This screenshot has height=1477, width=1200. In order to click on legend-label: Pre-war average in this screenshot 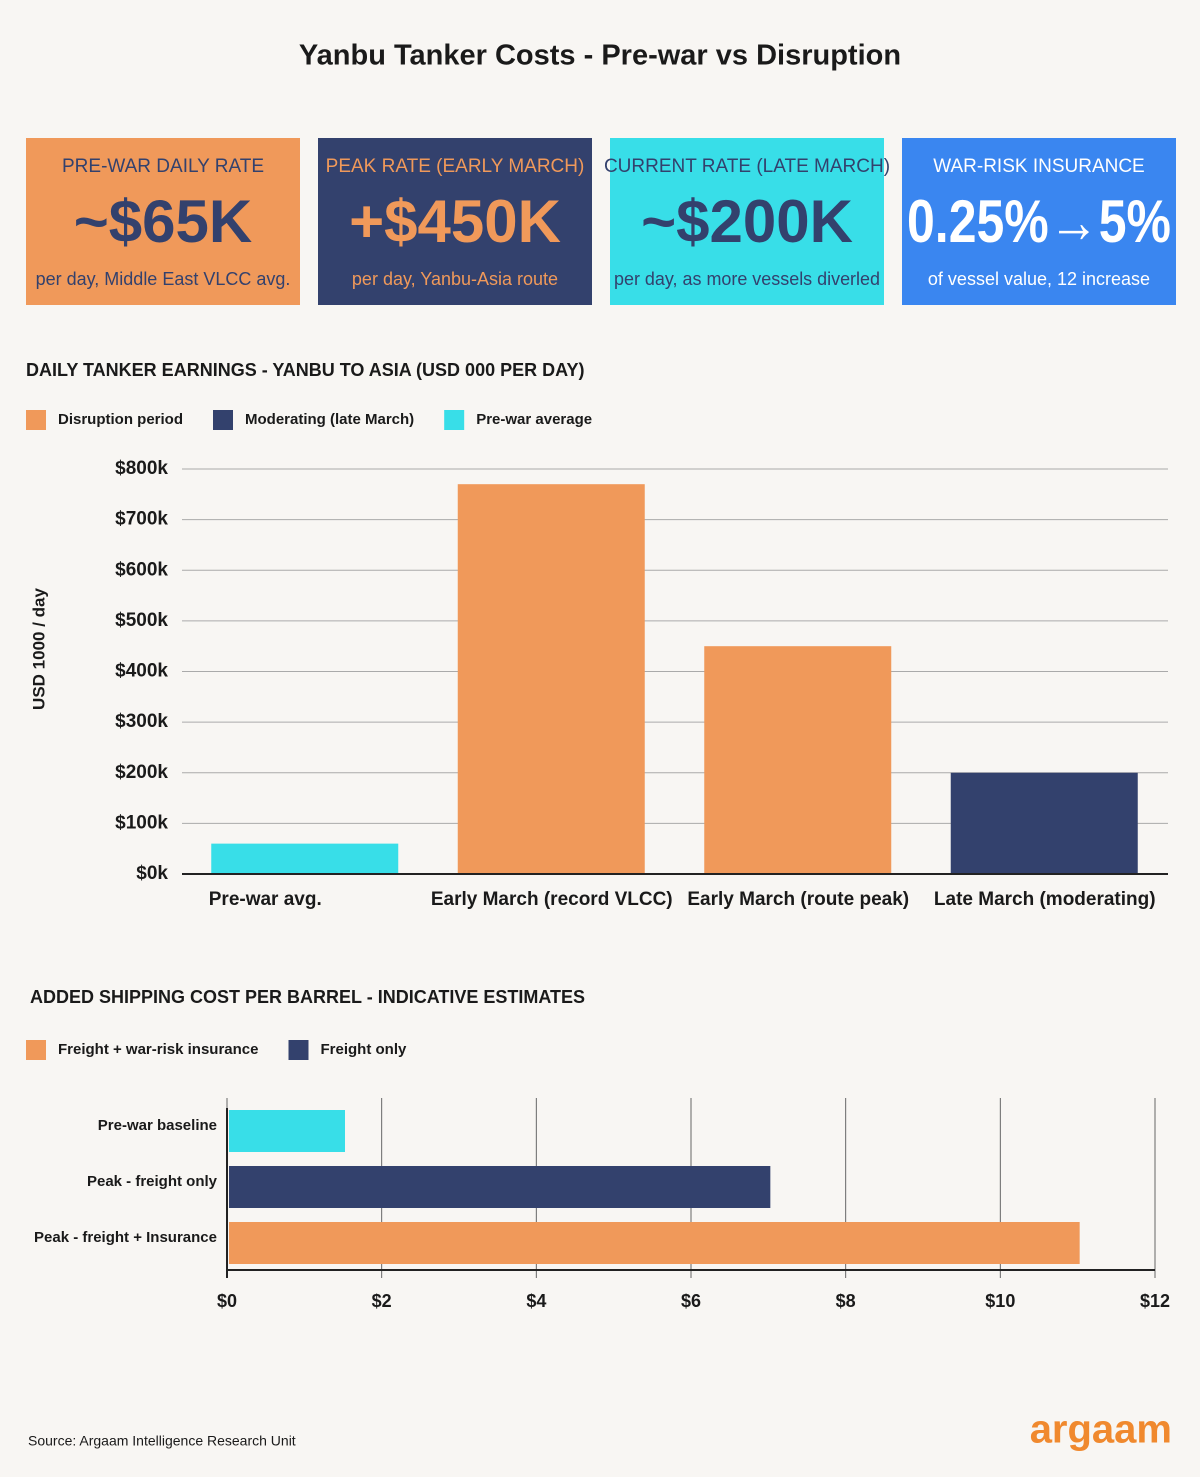, I will do `click(534, 419)`.